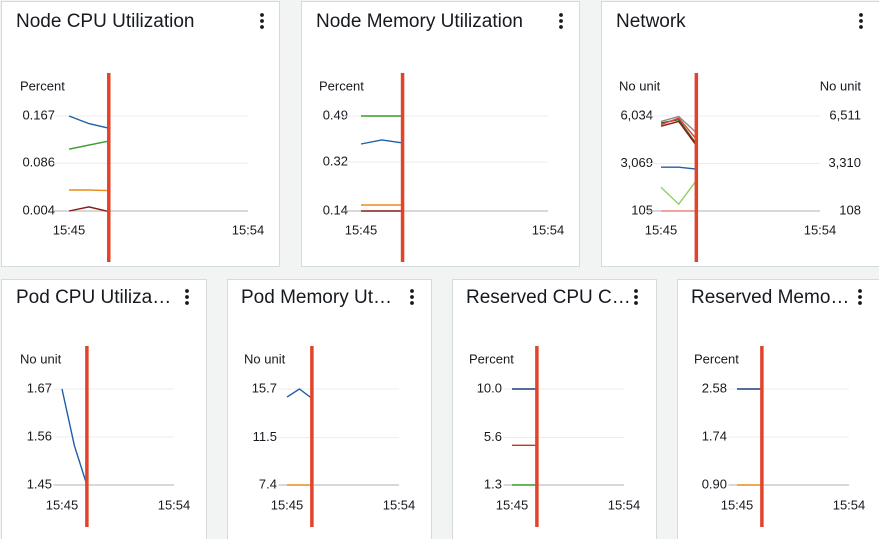 The width and height of the screenshot is (879, 539). I want to click on y-tick-label: 0.167, so click(38, 114).